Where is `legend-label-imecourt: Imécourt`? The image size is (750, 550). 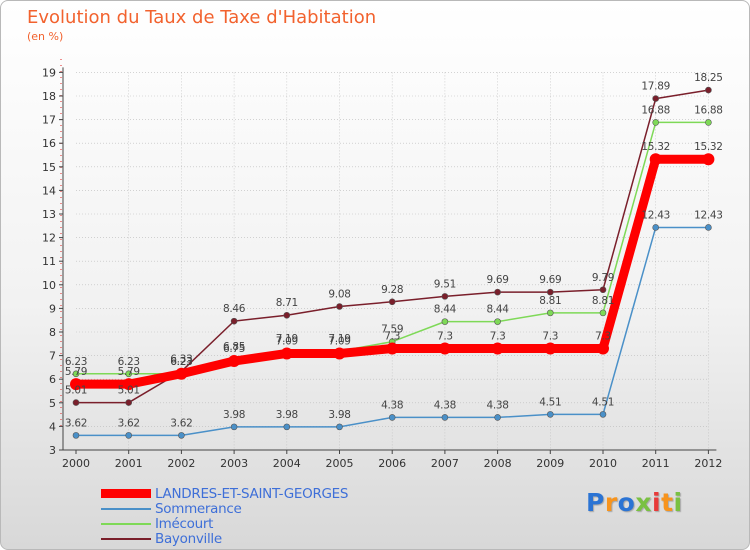 legend-label-imecourt: Imécourt is located at coordinates (184, 523).